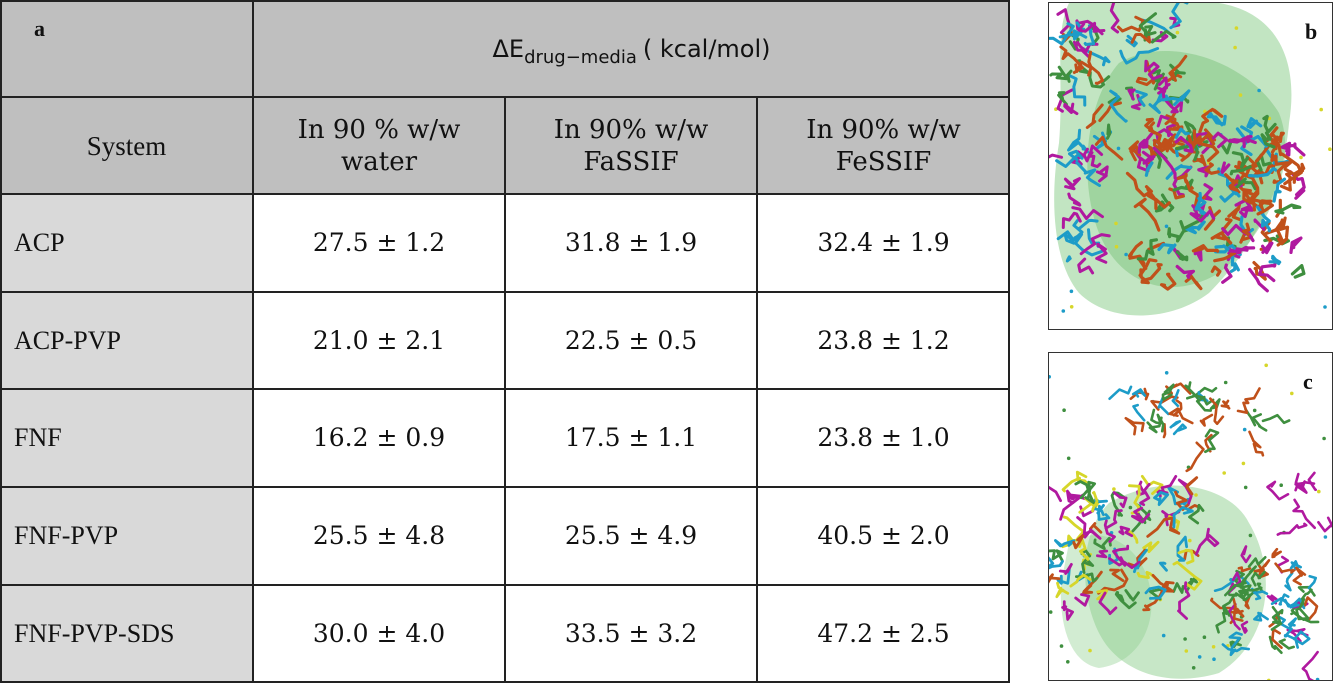 The width and height of the screenshot is (1336, 683). What do you see at coordinates (1311, 31) in the screenshot?
I see `panel-label-b: b` at bounding box center [1311, 31].